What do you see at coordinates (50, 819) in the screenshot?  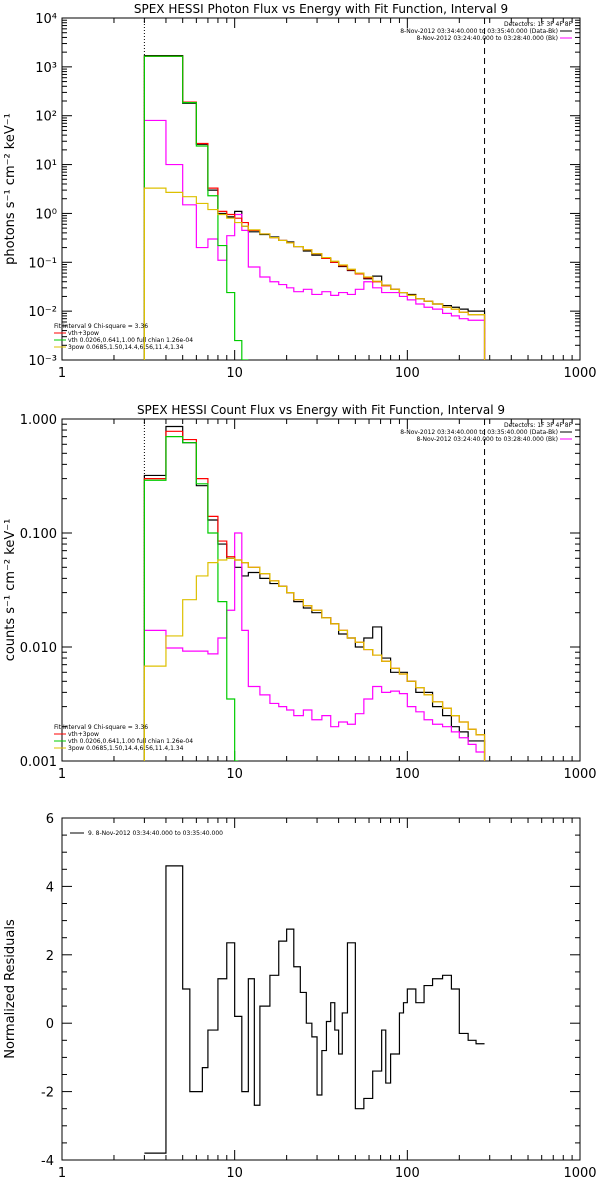 I see `y-tick-label: 6` at bounding box center [50, 819].